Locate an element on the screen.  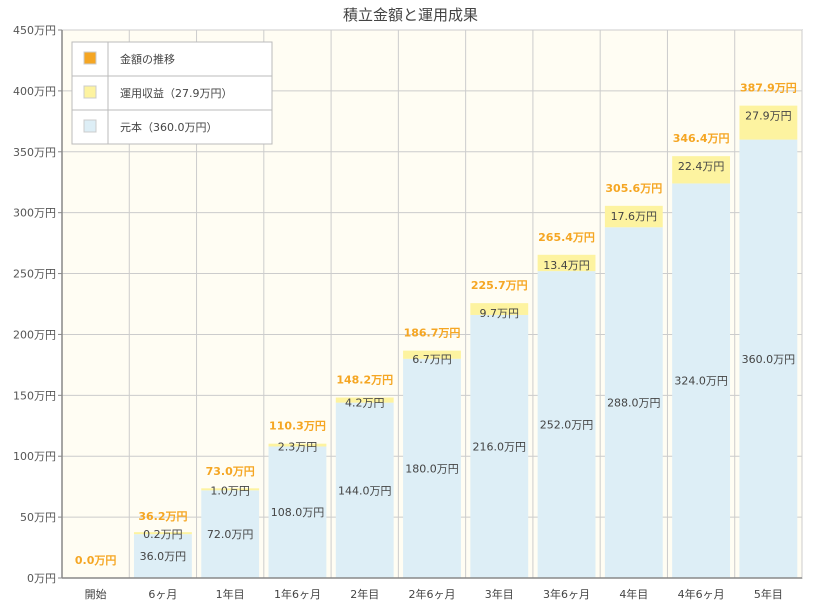
legend-box is located at coordinates (172, 93).